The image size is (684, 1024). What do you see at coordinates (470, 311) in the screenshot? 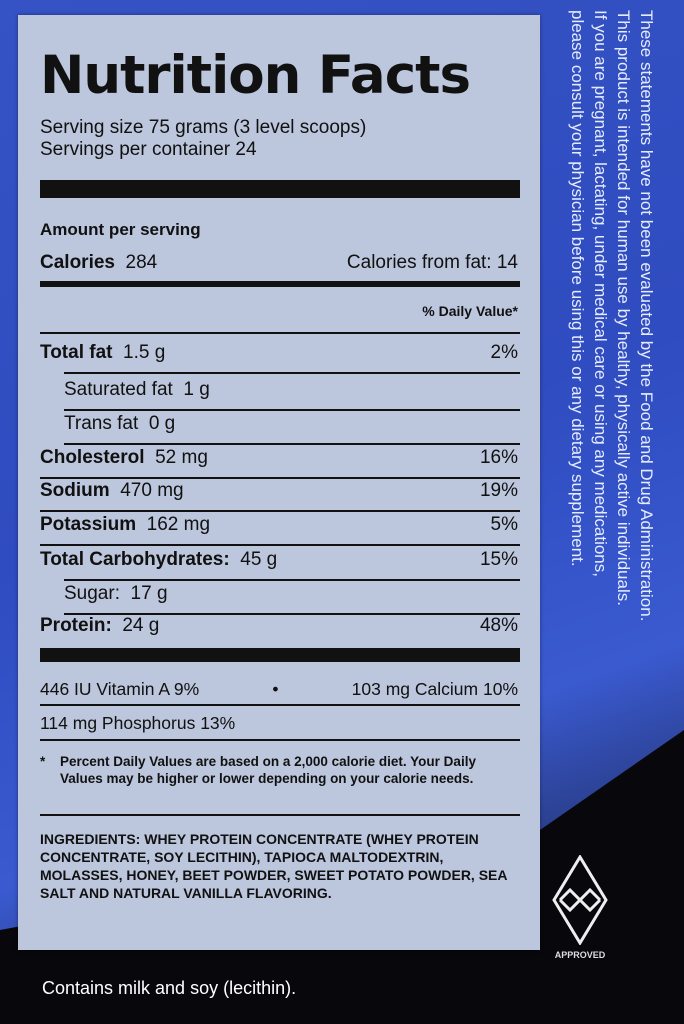
I see `daily-value-header: % Daily Value*` at bounding box center [470, 311].